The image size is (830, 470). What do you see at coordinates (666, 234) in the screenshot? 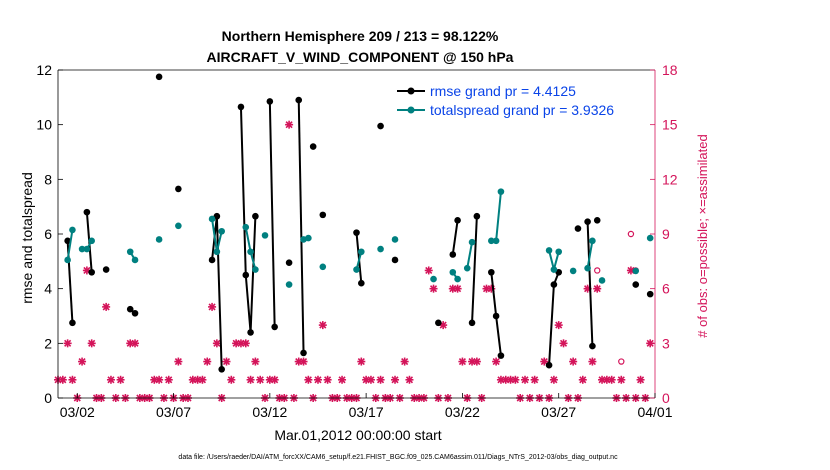
I see `y2-tick-label: 9` at bounding box center [666, 234].